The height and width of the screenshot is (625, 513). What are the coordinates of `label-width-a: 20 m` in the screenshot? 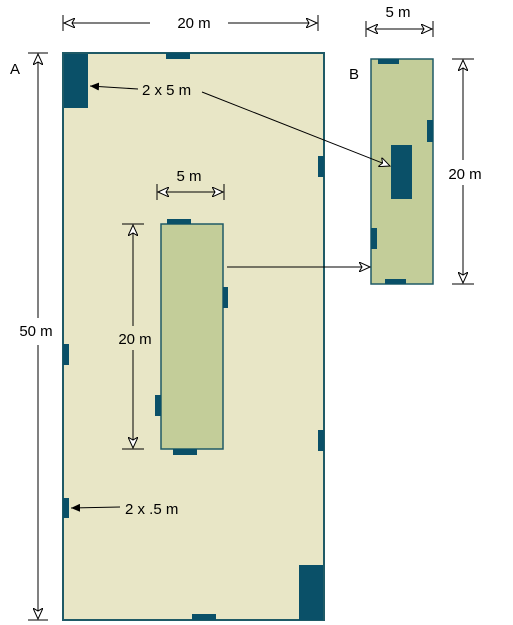 It's located at (193, 23).